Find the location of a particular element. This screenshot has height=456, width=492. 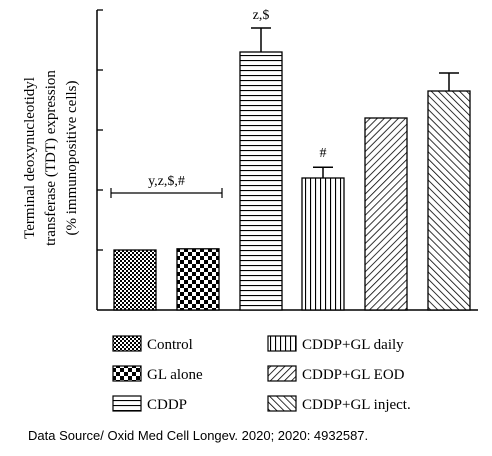

y-axis-label-line-1: Terminal deoxynucleotidyl is located at coordinates (30, 158).